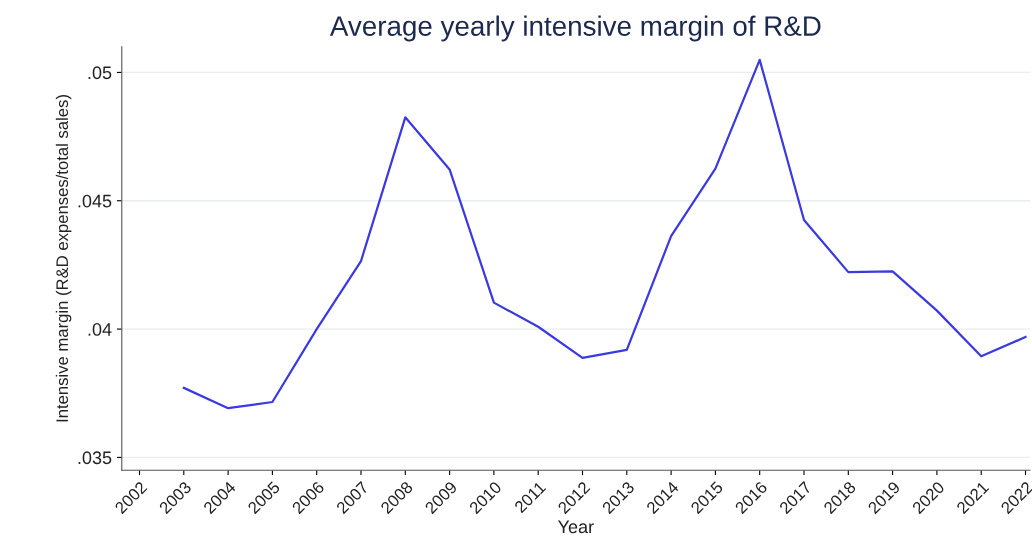 The image size is (1032, 550). I want to click on y-tick-label: .045, so click(95, 201).